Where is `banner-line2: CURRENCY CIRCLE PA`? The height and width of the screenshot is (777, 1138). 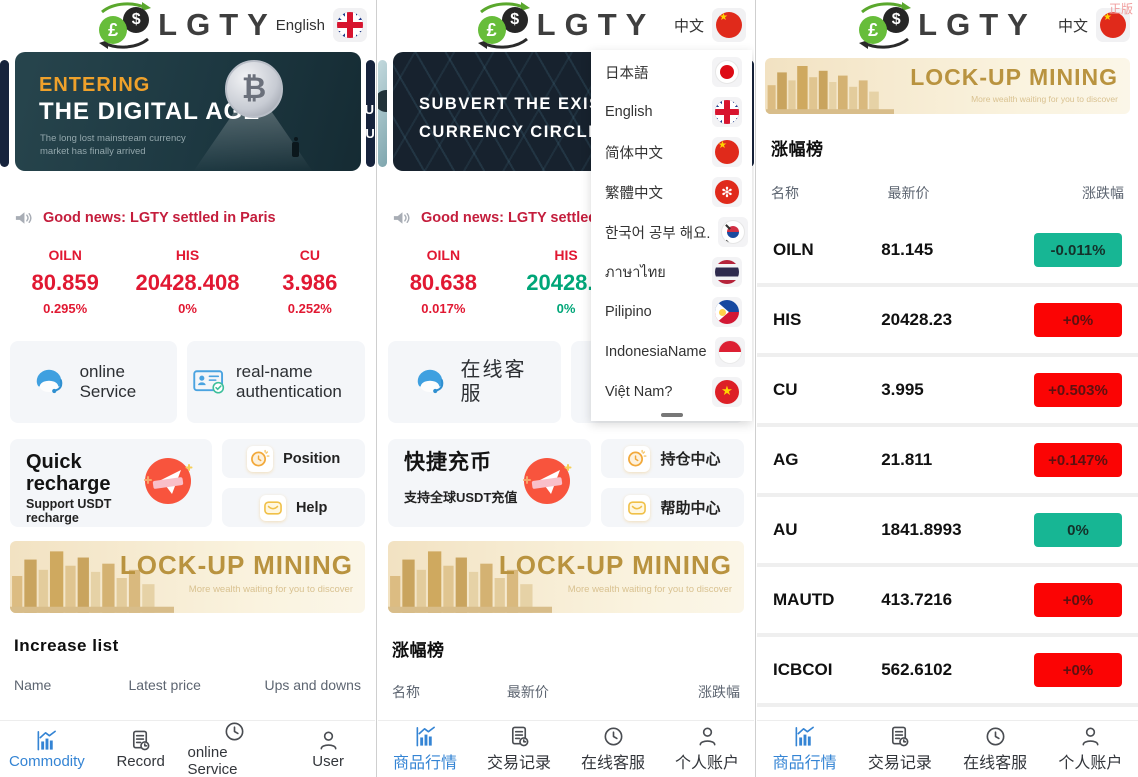
banner-line2: CURRENCY CIRCLE PA is located at coordinates (525, 132).